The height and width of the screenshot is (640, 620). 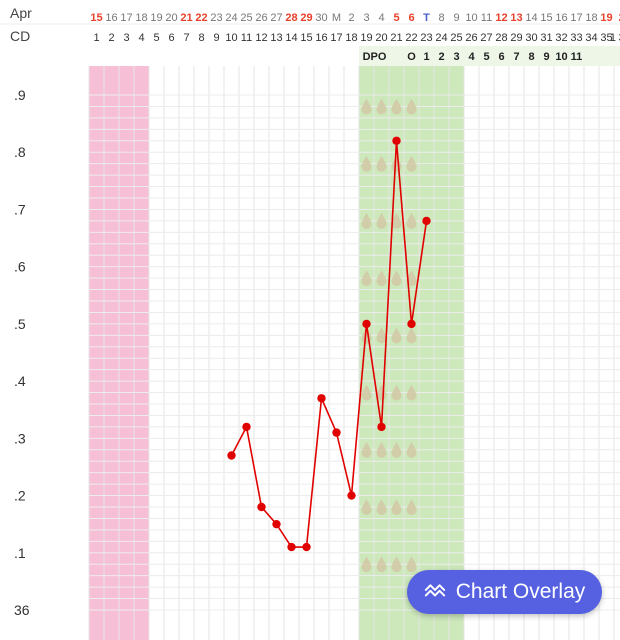 What do you see at coordinates (276, 18) in the screenshot?
I see `date-tick-label: 27` at bounding box center [276, 18].